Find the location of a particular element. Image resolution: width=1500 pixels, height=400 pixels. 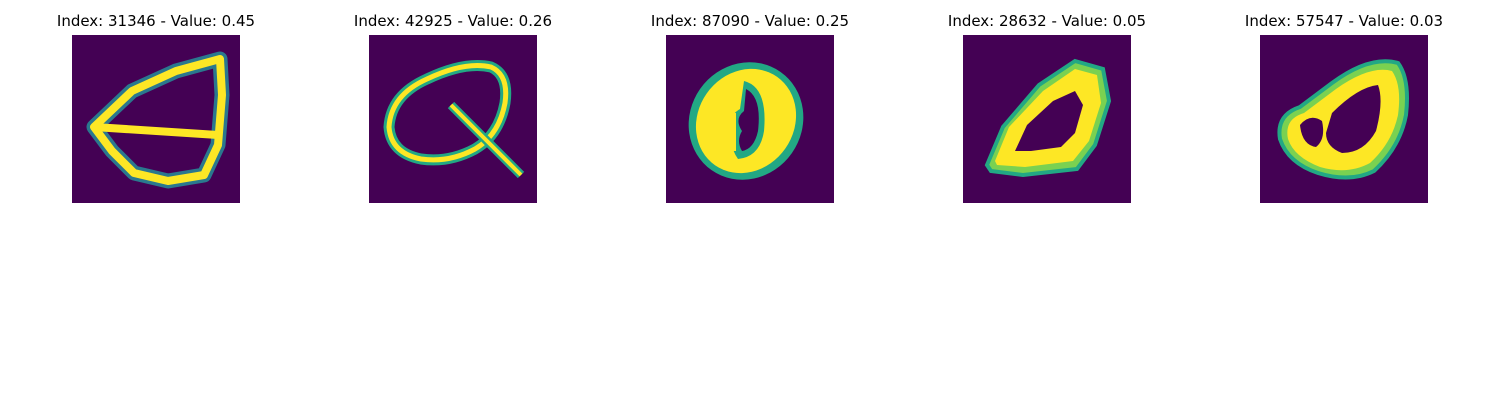

image-panel-2: Index: 42925 - Value: 0.26 is located at coordinates (453, 105).